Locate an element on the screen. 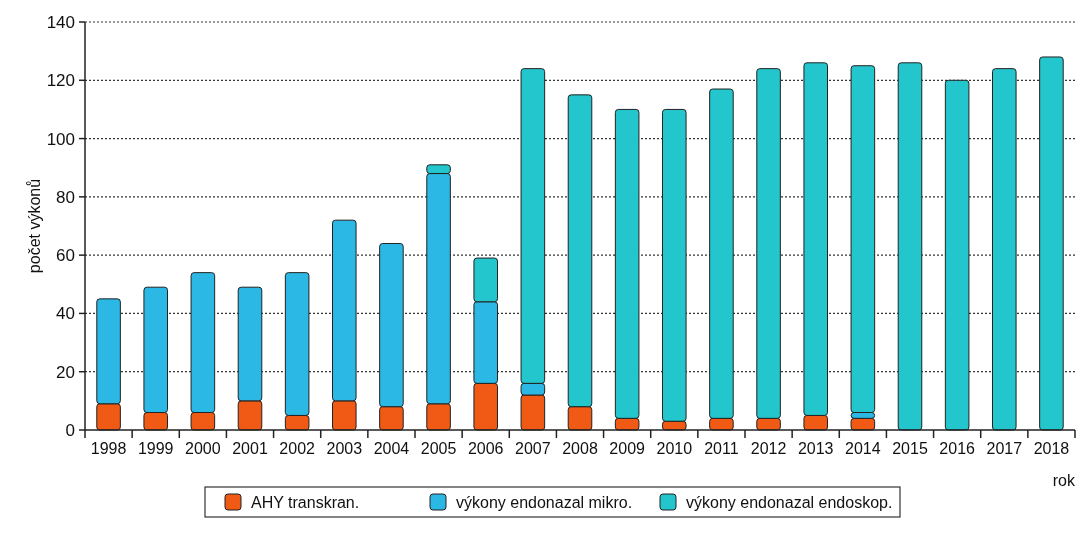 This screenshot has height=541, width=1086. x-tick-label: 2012 is located at coordinates (768, 448).